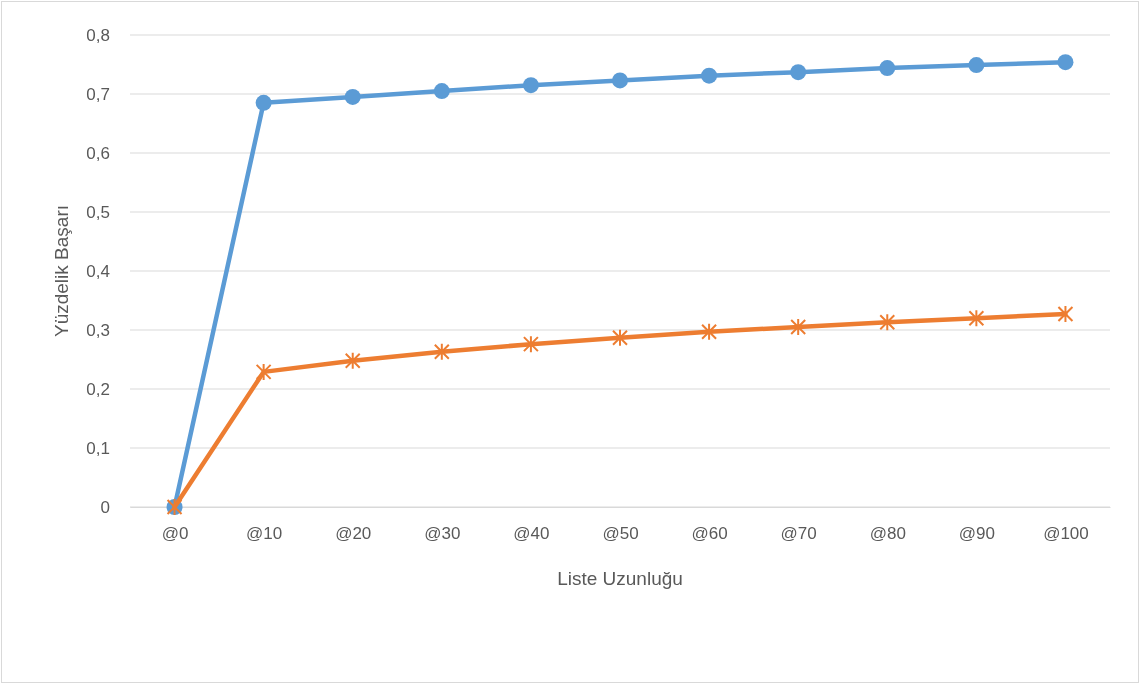 This screenshot has width=1140, height=684. What do you see at coordinates (98, 448) in the screenshot?
I see `y-tick-label: 0,1` at bounding box center [98, 448].